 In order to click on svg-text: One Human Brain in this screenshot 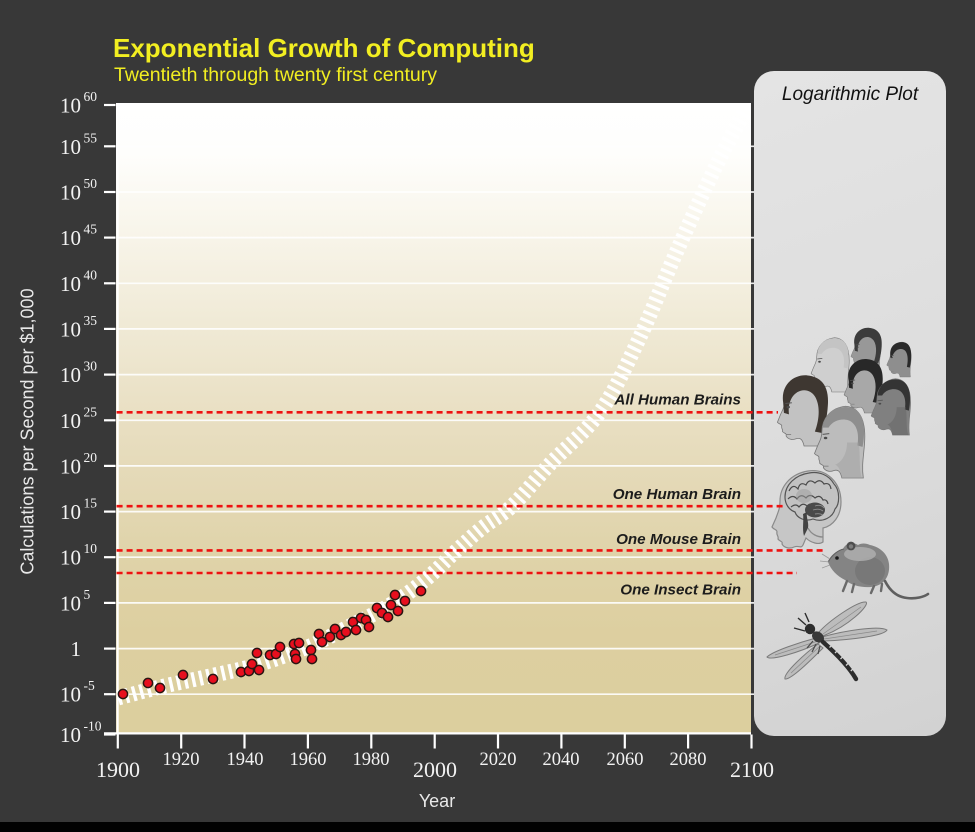, I will do `click(677, 494)`.